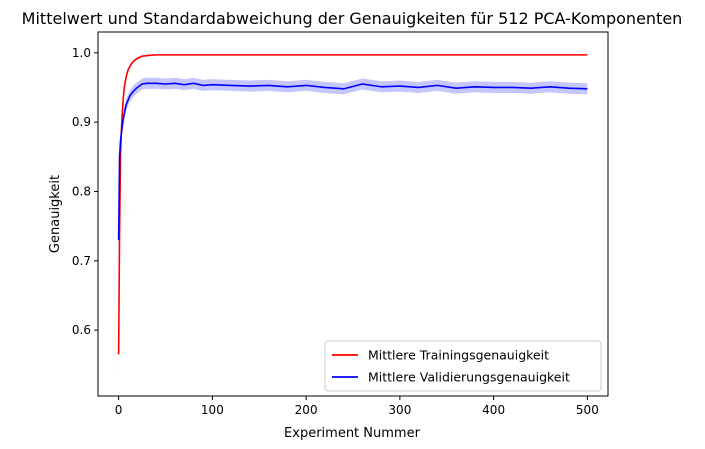  Describe the element at coordinates (493, 410) in the screenshot. I see `x-tick-label: 400` at that location.